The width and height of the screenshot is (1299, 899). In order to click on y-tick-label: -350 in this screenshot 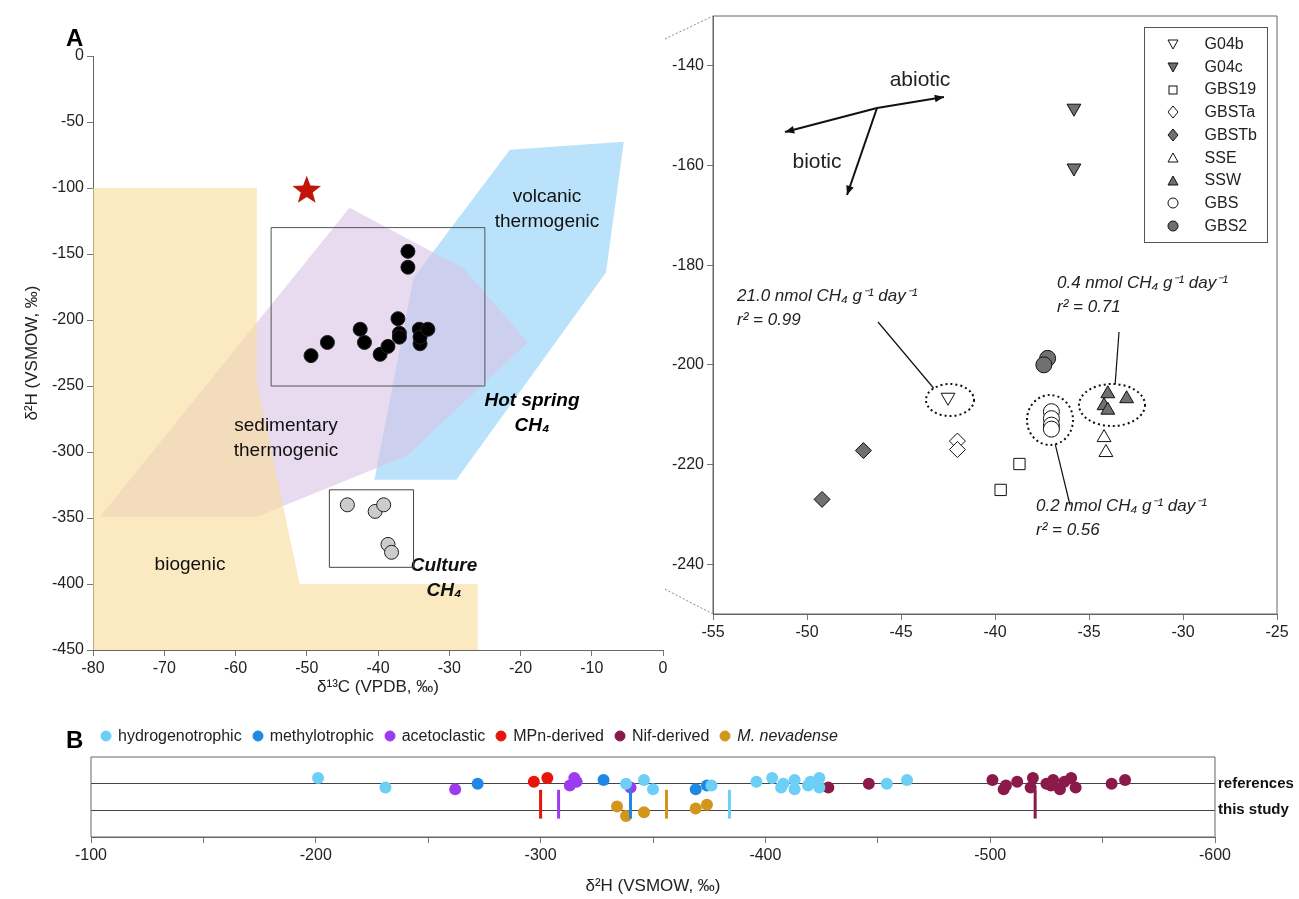, I will do `click(68, 517)`.